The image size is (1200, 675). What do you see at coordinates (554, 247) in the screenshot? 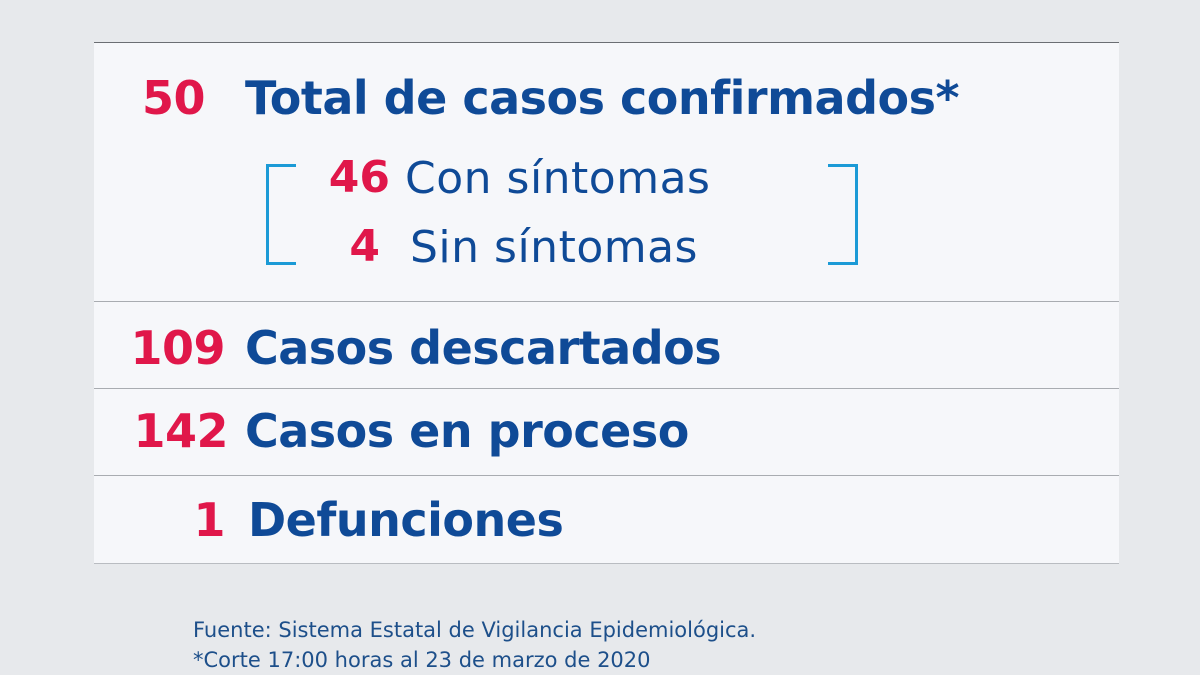
I see `without-symptoms-label: Sin síntomas` at bounding box center [554, 247].